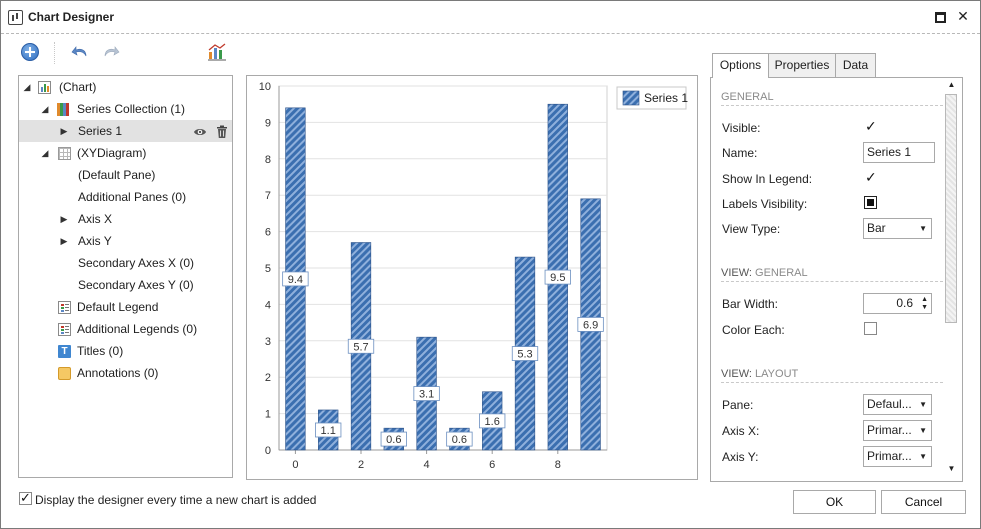 This screenshot has height=529, width=981. I want to click on close-button: ✕, so click(963, 16).